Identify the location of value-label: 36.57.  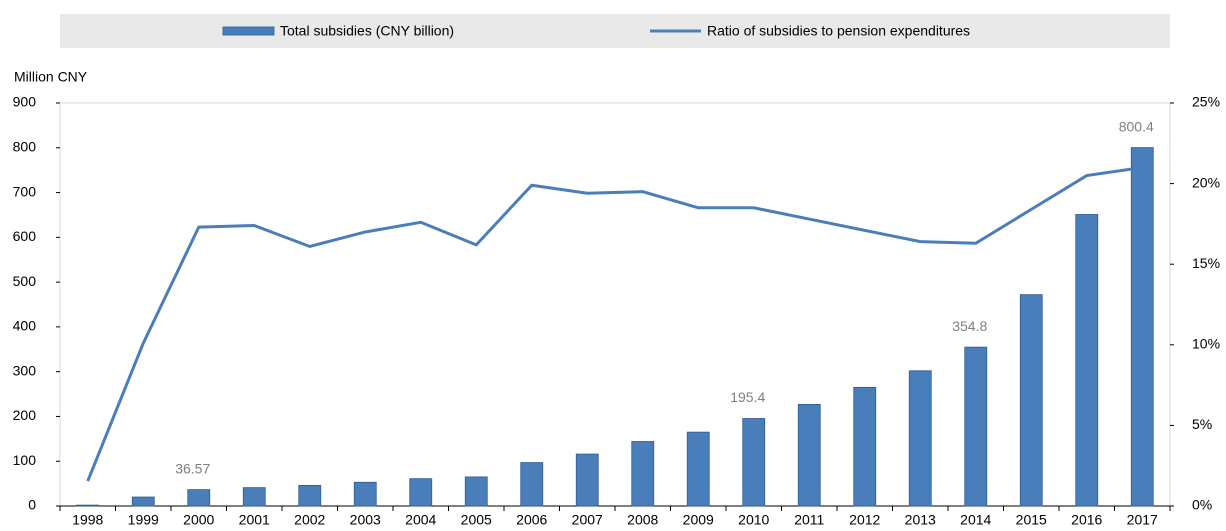
(192, 468).